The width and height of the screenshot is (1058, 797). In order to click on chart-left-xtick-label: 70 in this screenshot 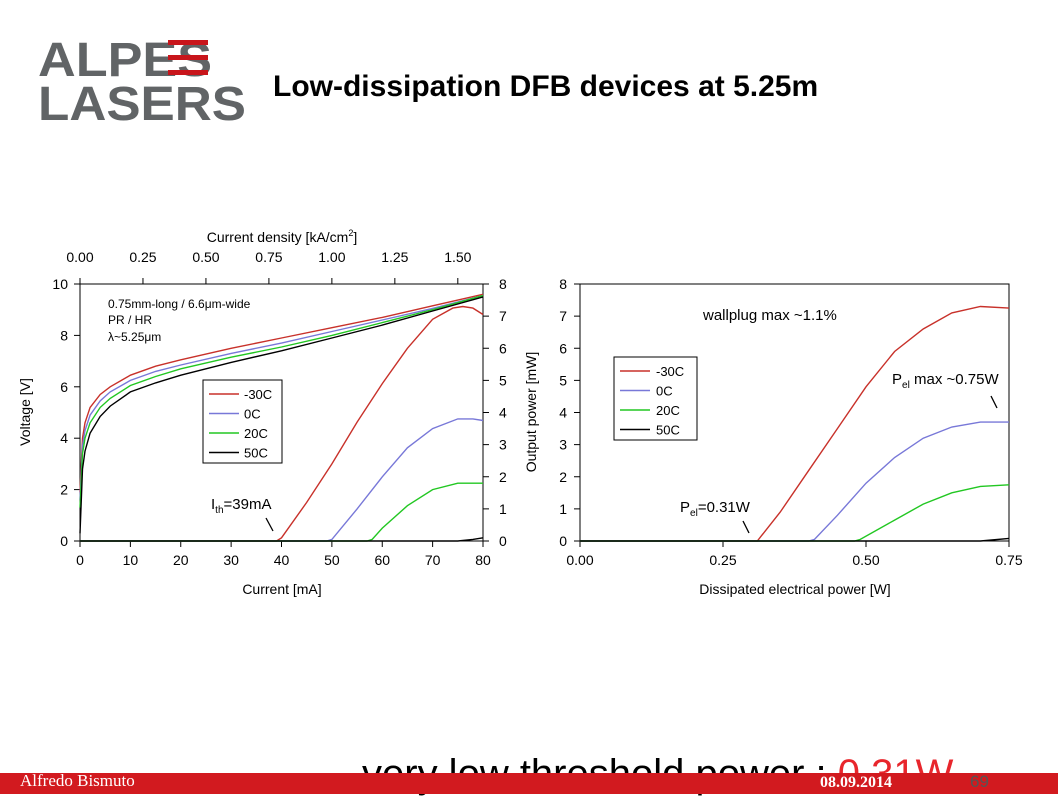, I will do `click(433, 560)`.